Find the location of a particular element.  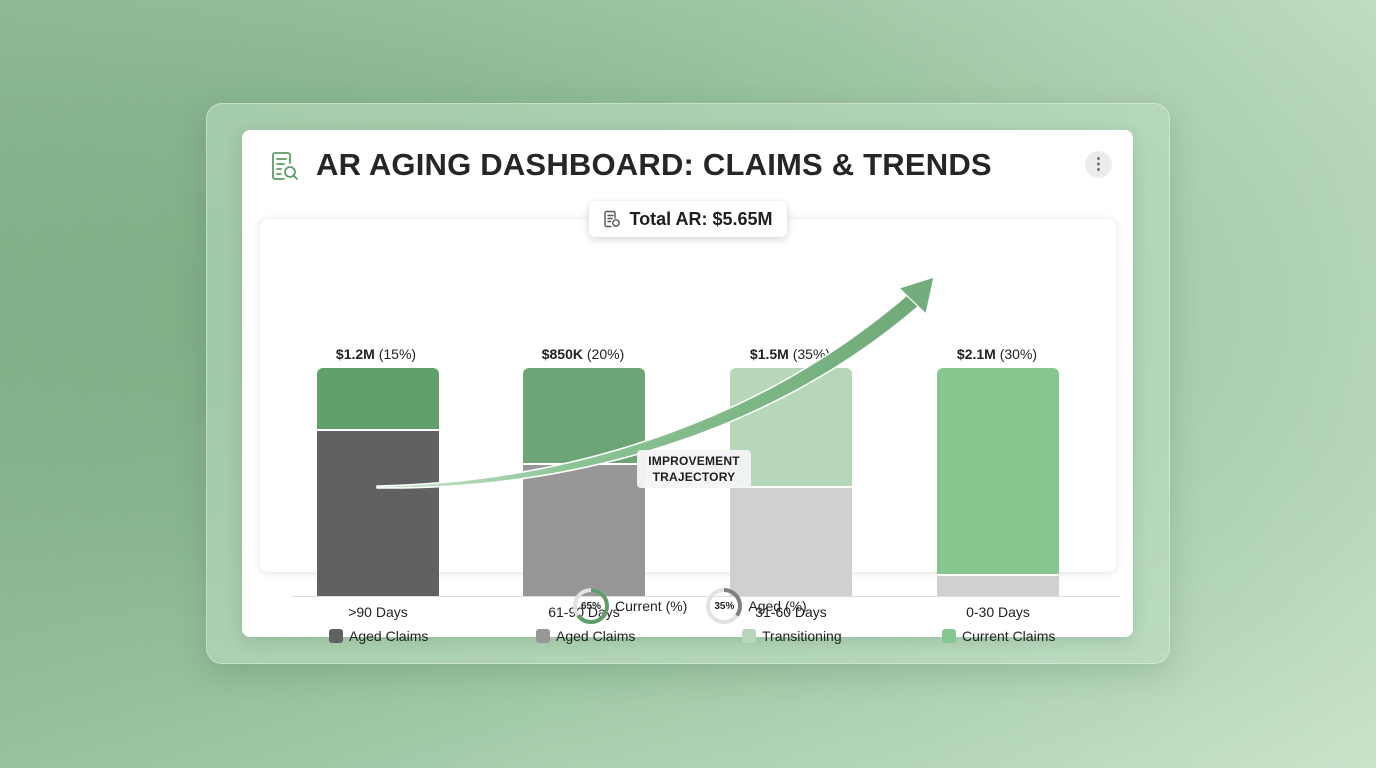

gauge-value: 35% is located at coordinates (724, 606).